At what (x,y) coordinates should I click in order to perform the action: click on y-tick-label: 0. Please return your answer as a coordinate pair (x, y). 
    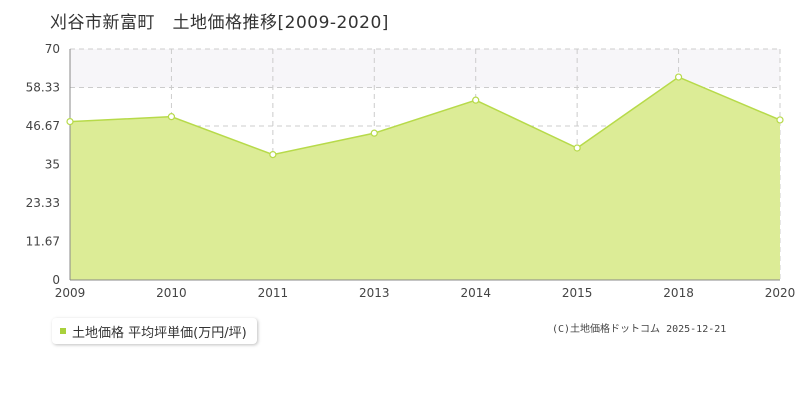
    Looking at the image, I should click on (56, 280).